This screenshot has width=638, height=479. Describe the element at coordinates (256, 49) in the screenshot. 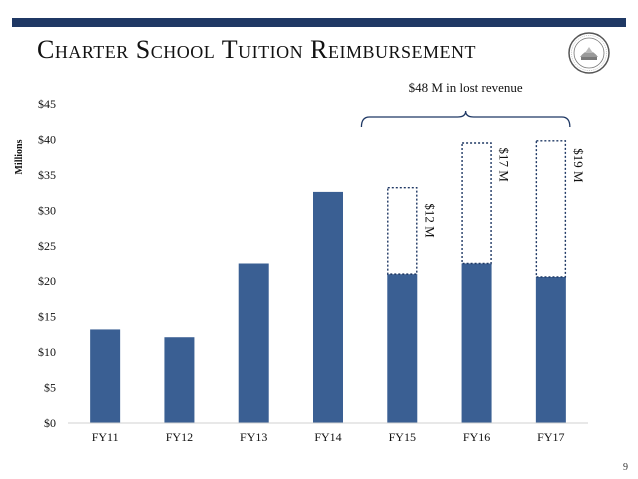

I see `slide-title: Charter School Tuition Reimbursement` at that location.